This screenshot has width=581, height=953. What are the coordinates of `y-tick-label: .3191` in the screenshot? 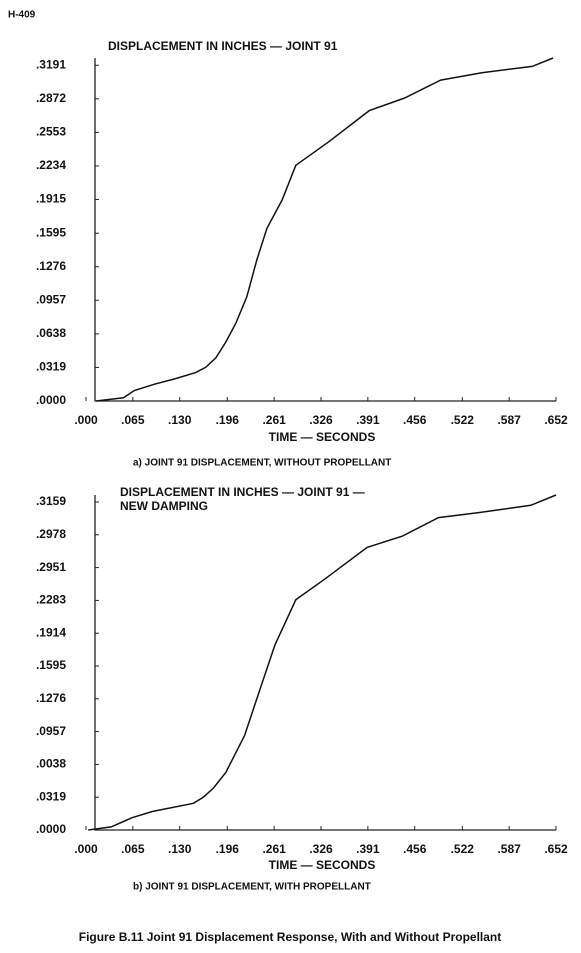 It's located at (51, 64).